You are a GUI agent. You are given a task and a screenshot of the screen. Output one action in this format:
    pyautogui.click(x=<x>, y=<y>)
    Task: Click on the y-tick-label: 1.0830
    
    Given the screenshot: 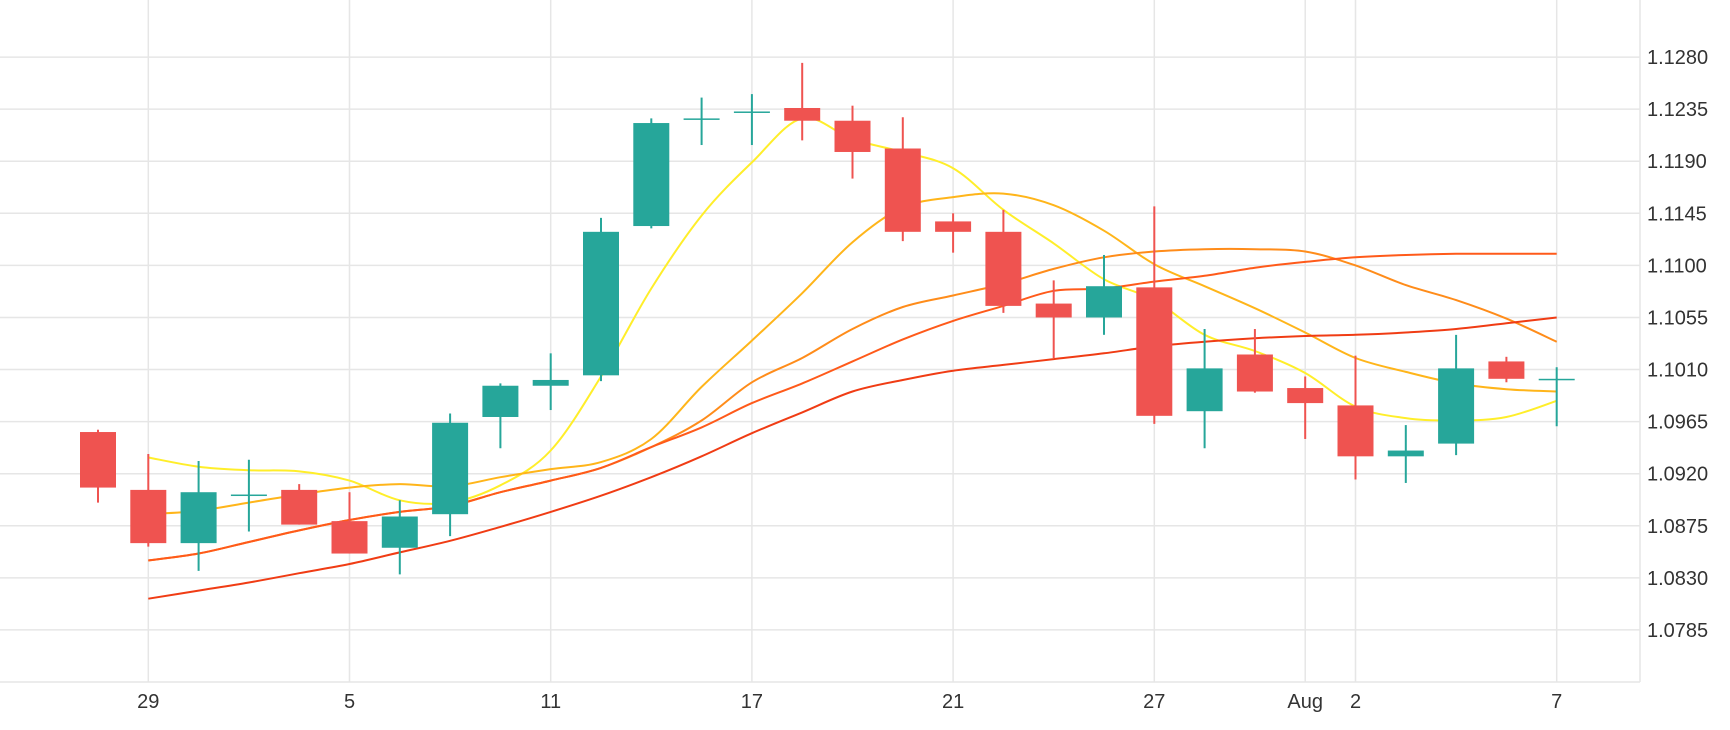 What is the action you would take?
    pyautogui.click(x=1677, y=579)
    